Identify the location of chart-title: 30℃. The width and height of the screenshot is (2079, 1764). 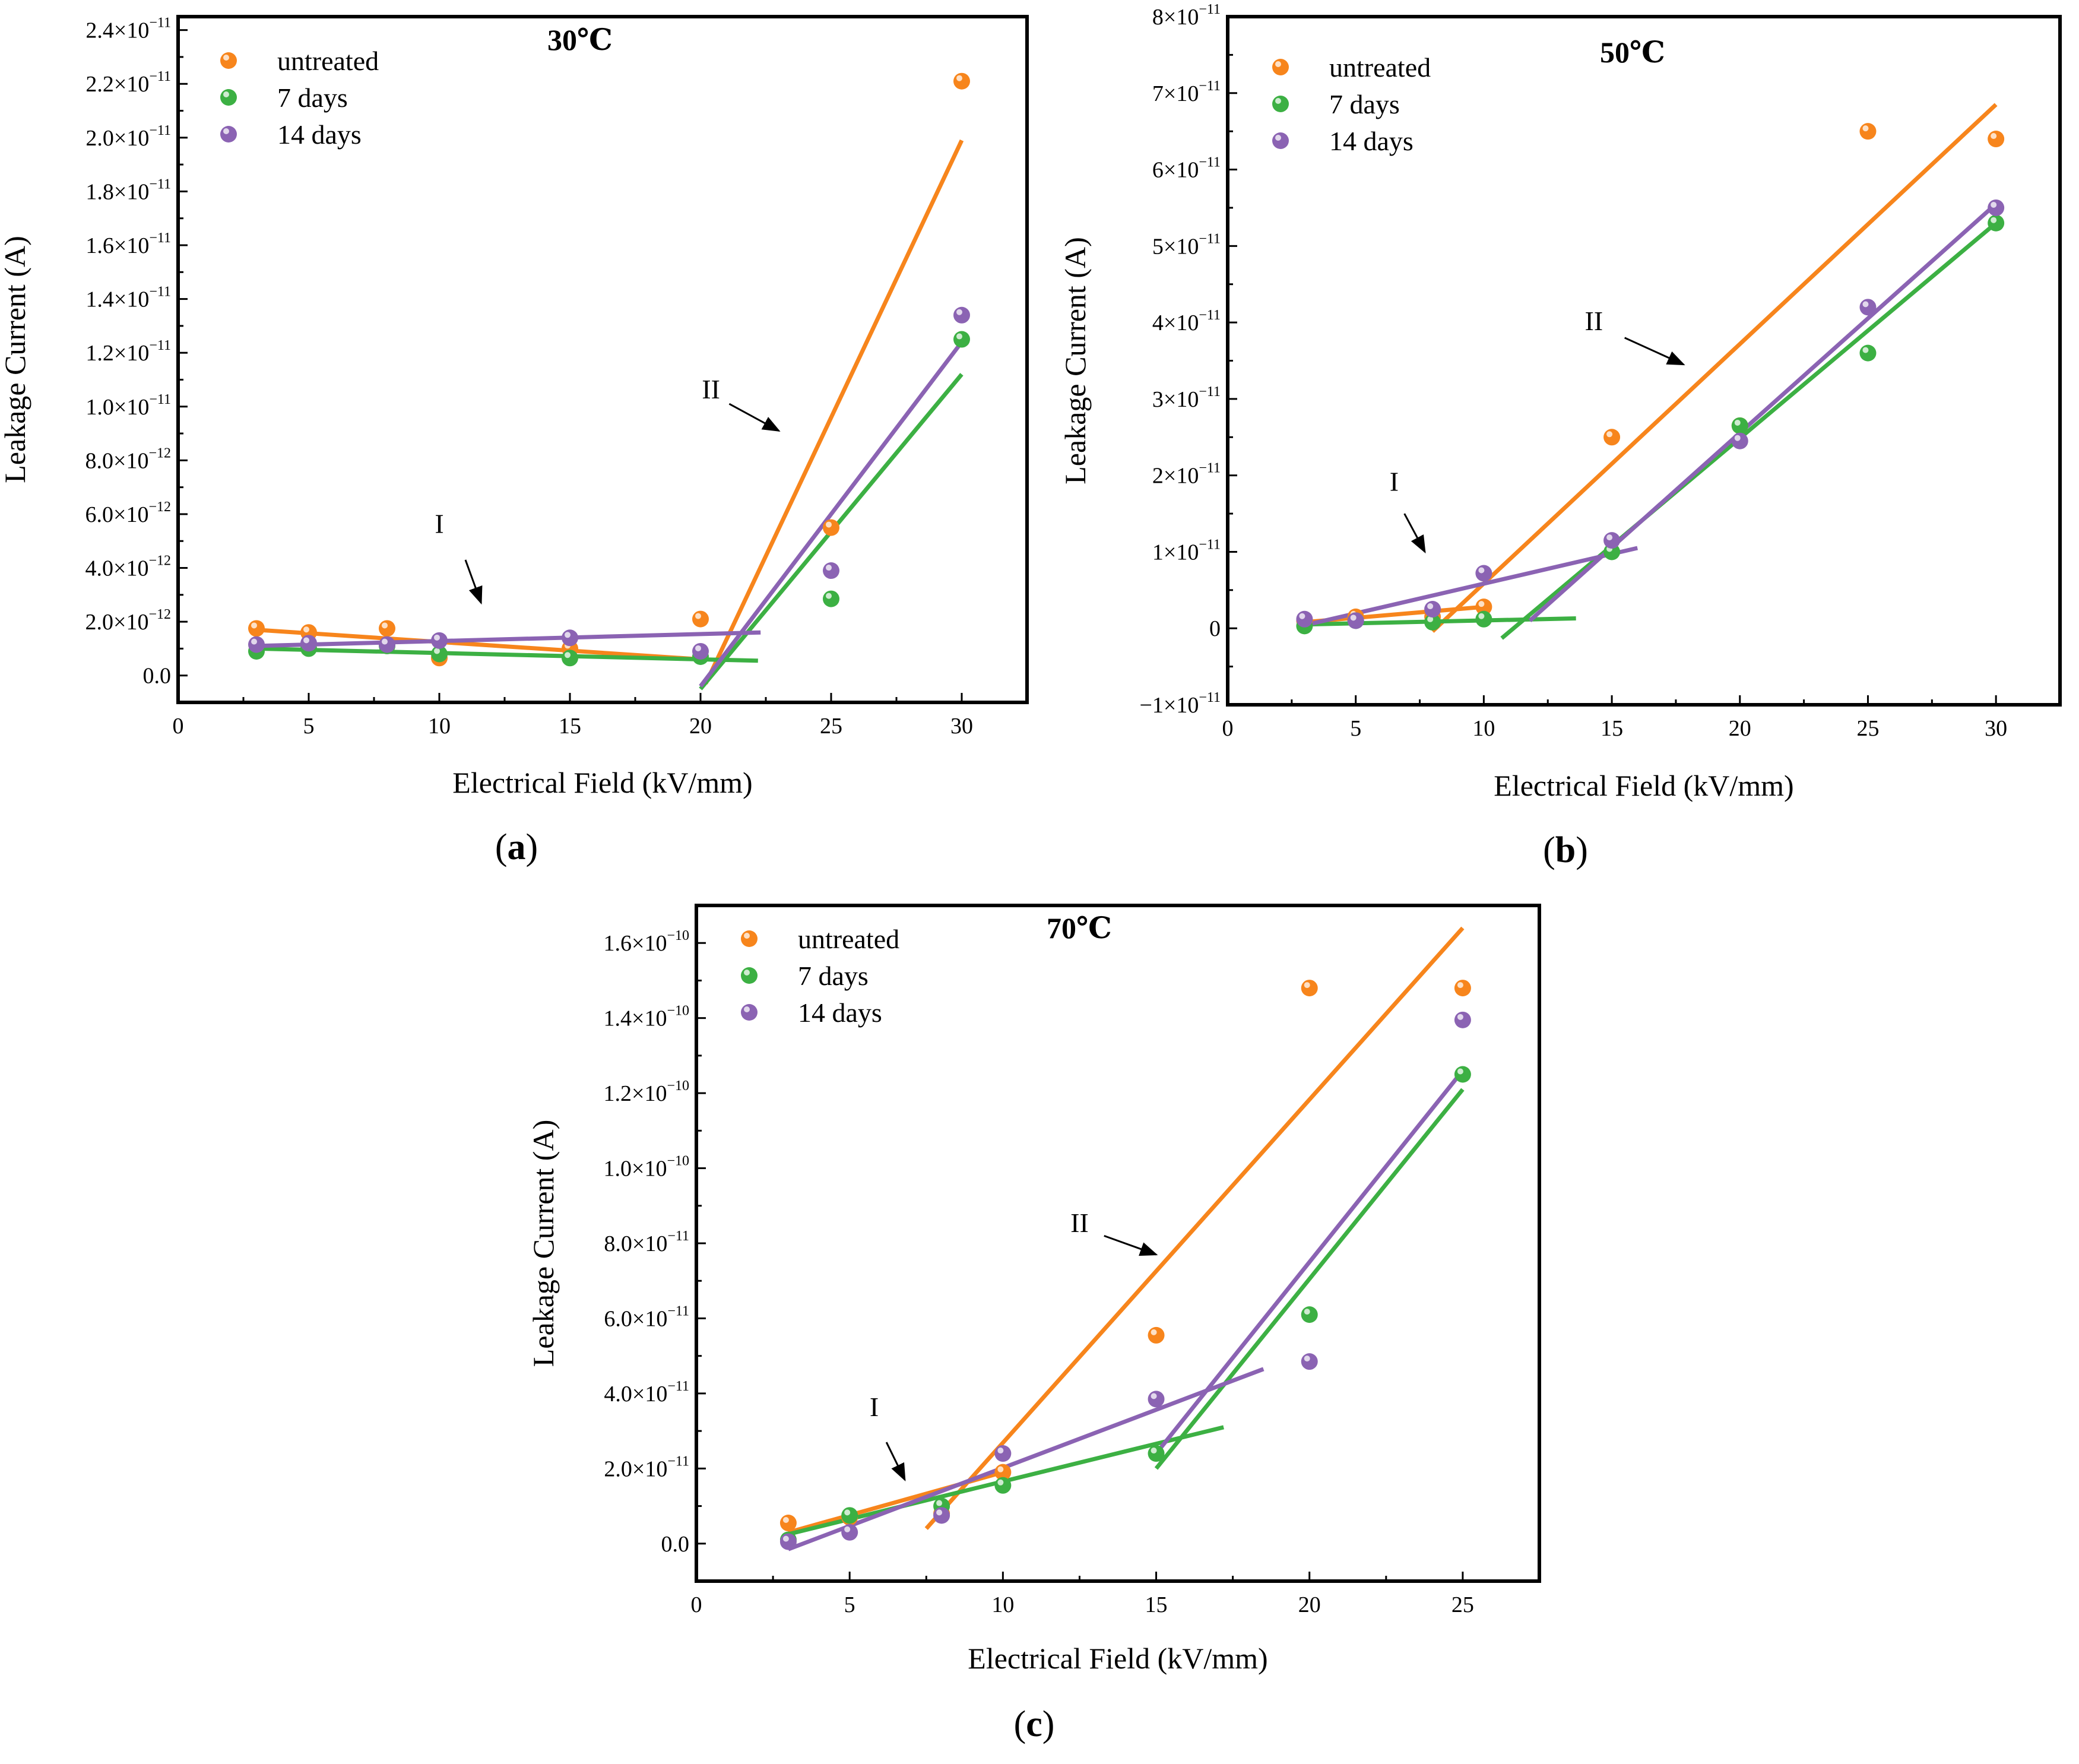
(580, 40).